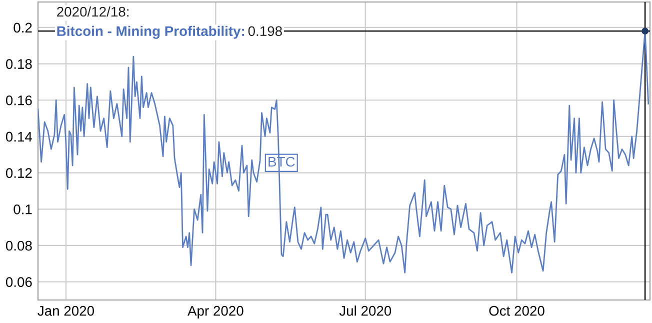 The width and height of the screenshot is (652, 323). Describe the element at coordinates (216, 312) in the screenshot. I see `x-tick-label: Apr 2020` at that location.